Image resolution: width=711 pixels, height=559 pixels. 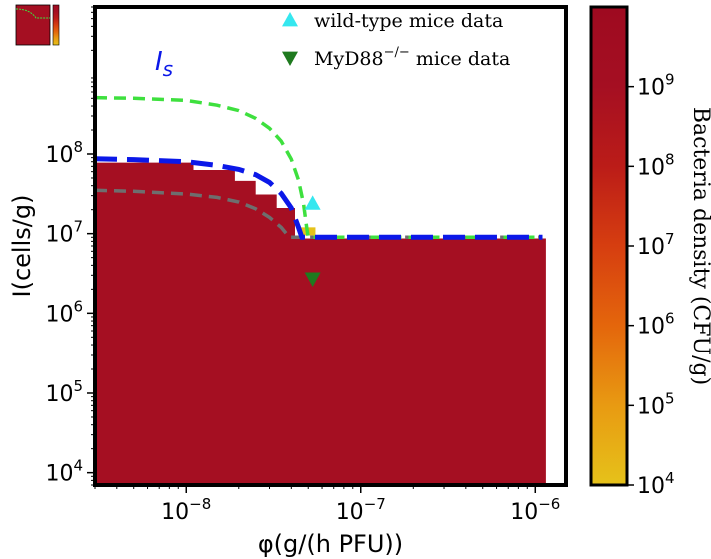 What do you see at coordinates (408, 21) in the screenshot?
I see `legend-label-0: wild-type mice data` at bounding box center [408, 21].